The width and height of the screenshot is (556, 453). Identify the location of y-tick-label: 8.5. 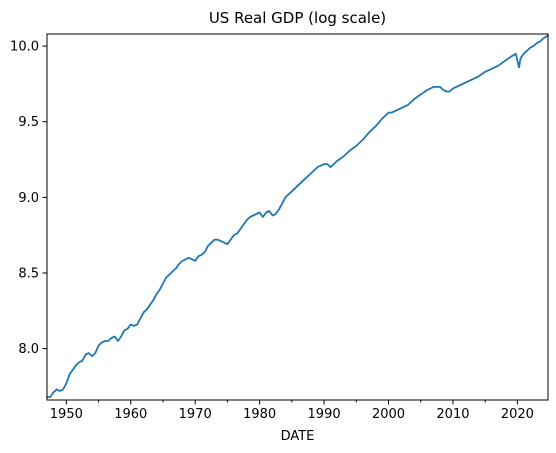
(28, 273).